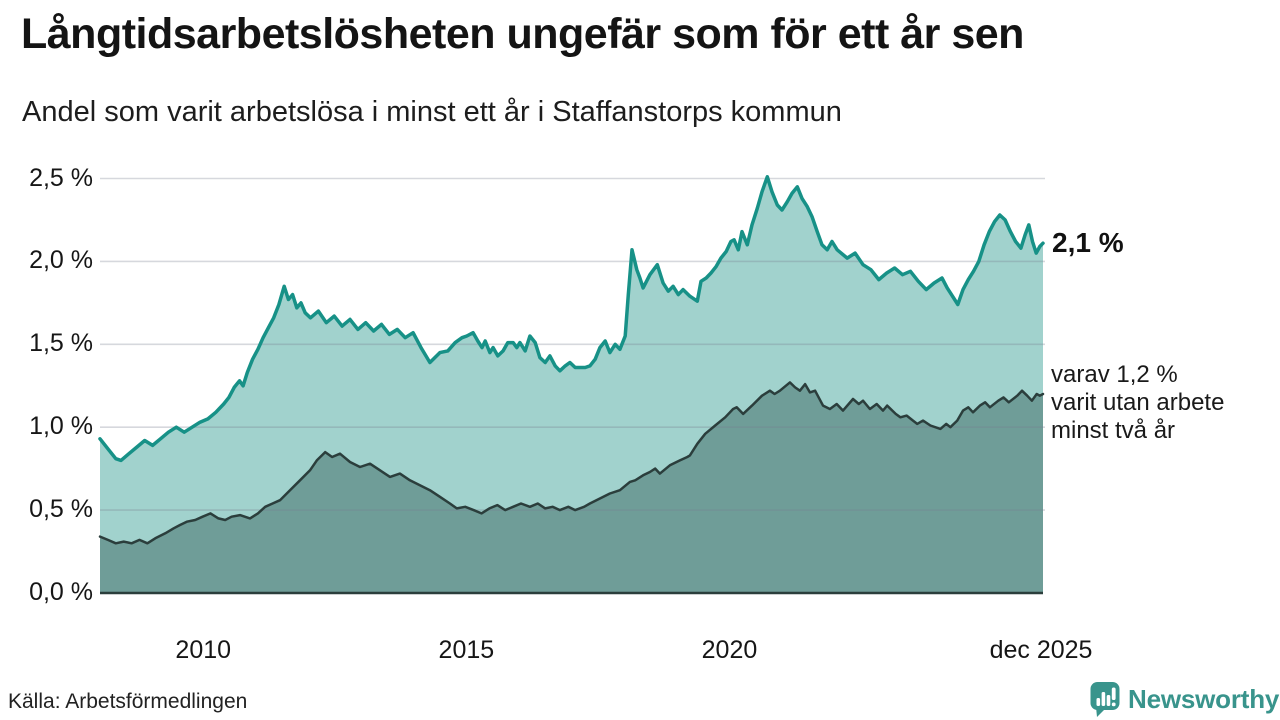  What do you see at coordinates (1204, 699) in the screenshot?
I see `newsworthy-logo-text: Newsworthy` at bounding box center [1204, 699].